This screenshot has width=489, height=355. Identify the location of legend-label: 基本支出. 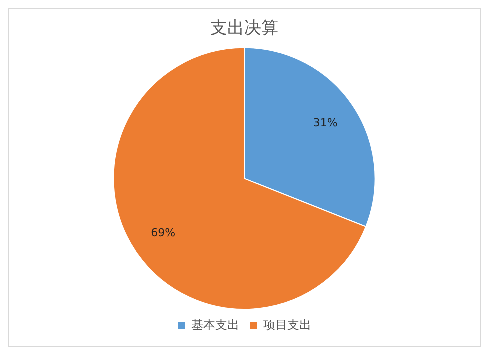
(216, 325).